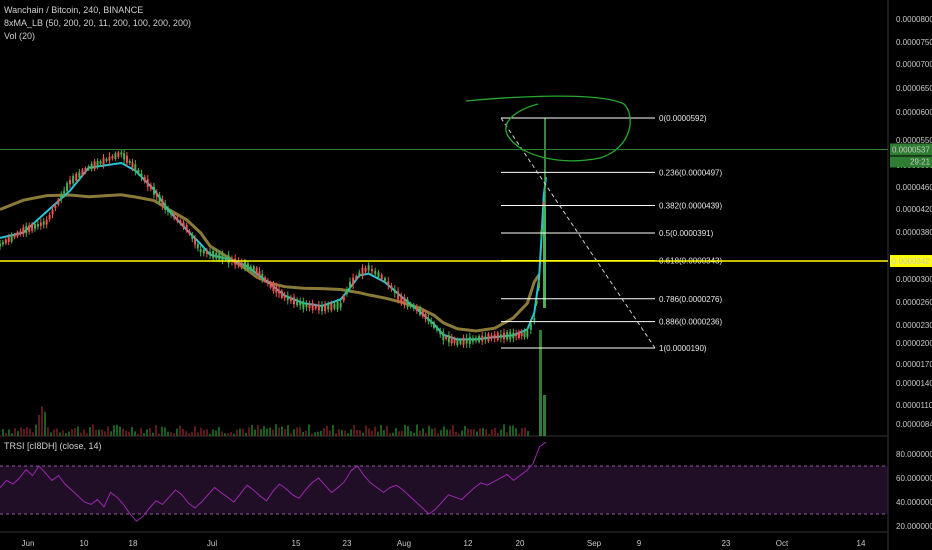 This screenshot has width=932, height=550. Describe the element at coordinates (914, 502) in the screenshot. I see `rsi-tick-label: 40.000000` at that location.